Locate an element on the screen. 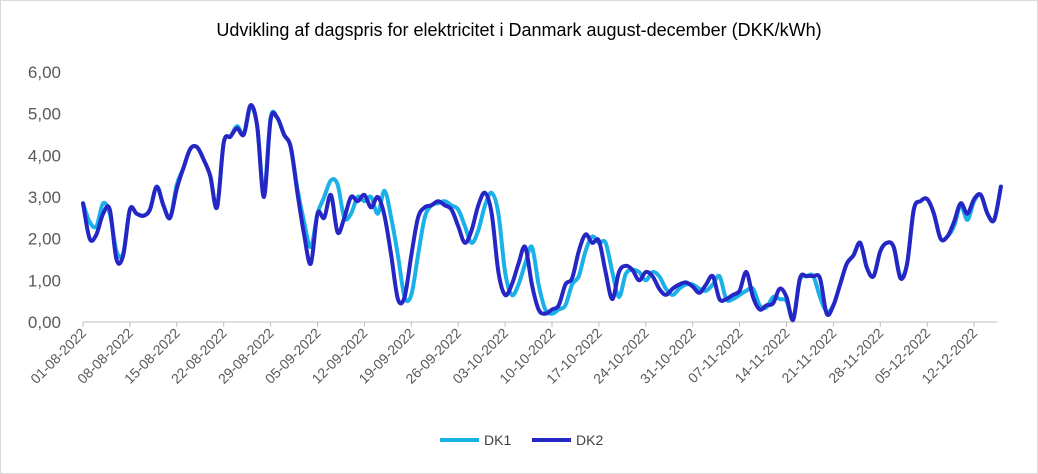 This screenshot has height=474, width=1038. legend-label-dk1: DK1 is located at coordinates (497, 440).